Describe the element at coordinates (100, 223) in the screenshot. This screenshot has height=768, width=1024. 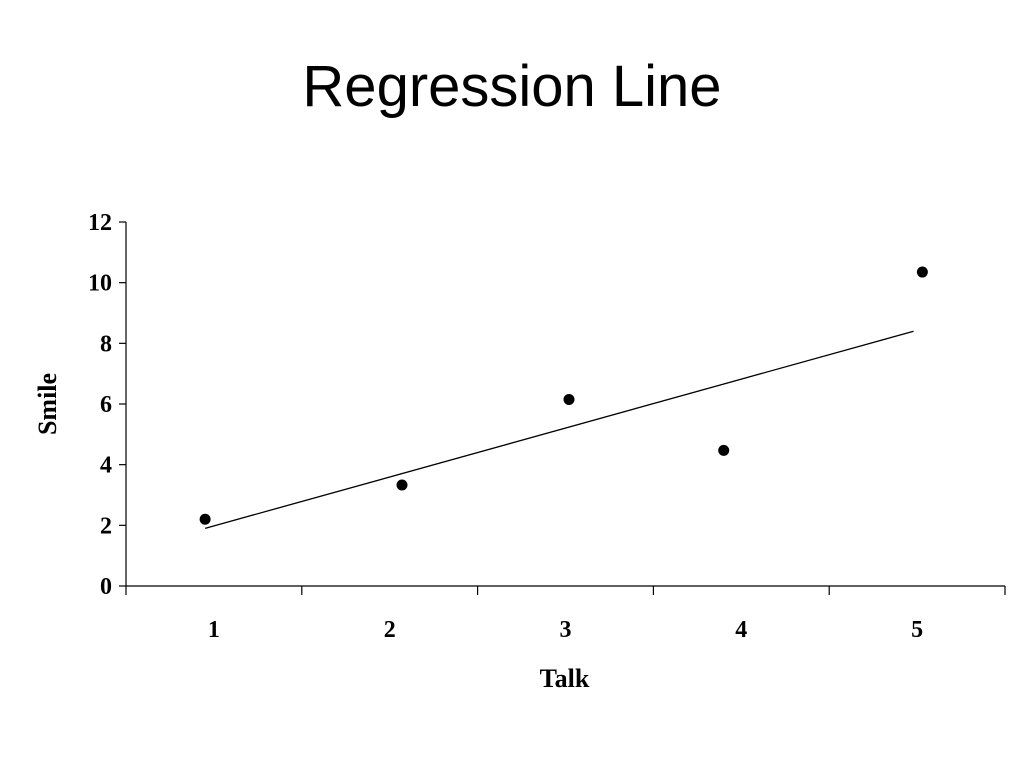
I see `y-tick-label: 12` at that location.